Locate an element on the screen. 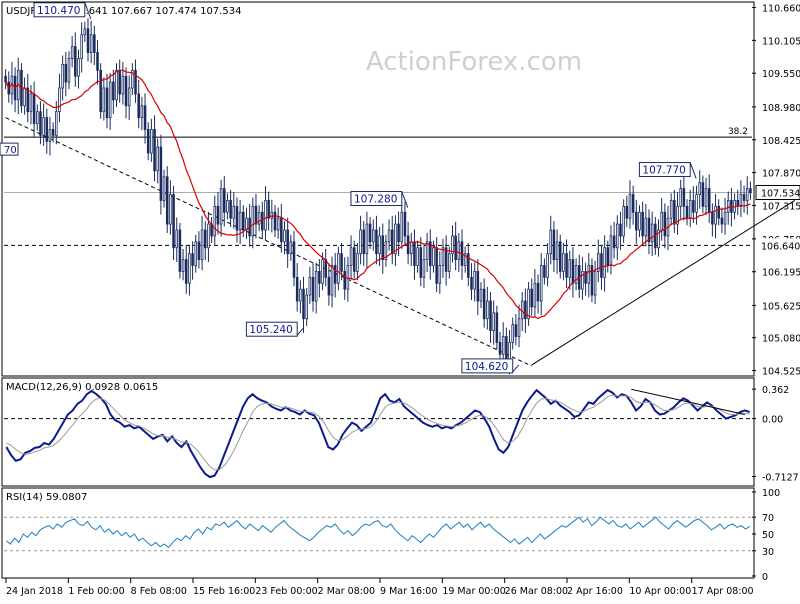 The width and height of the screenshot is (800, 604). price-annotation-pointer is located at coordinates (693, 170).